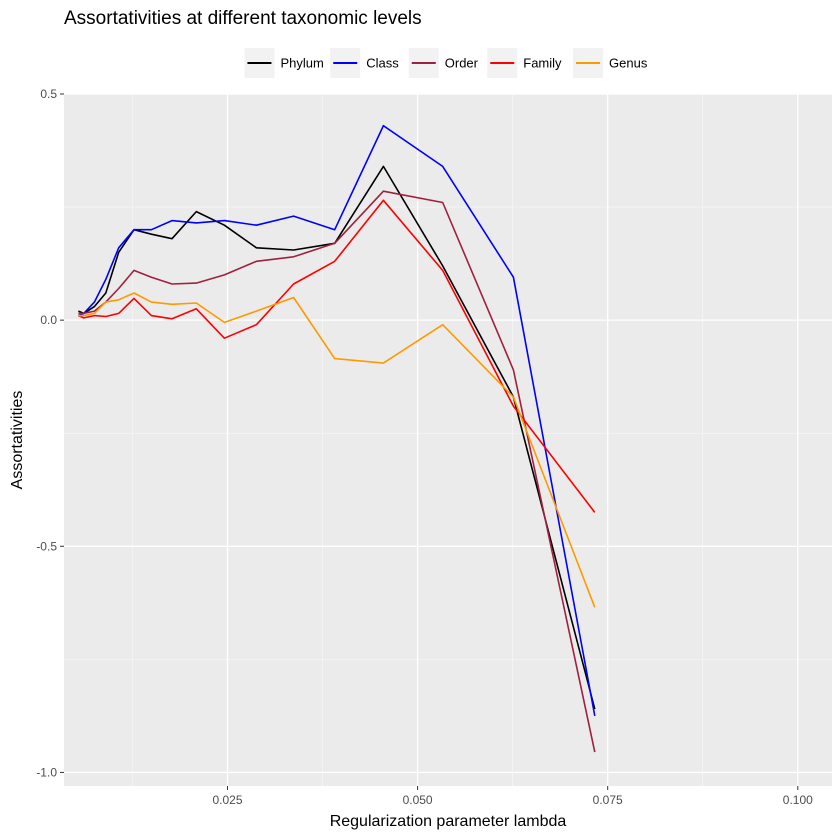  I want to click on legend-label: Order, so click(462, 63).